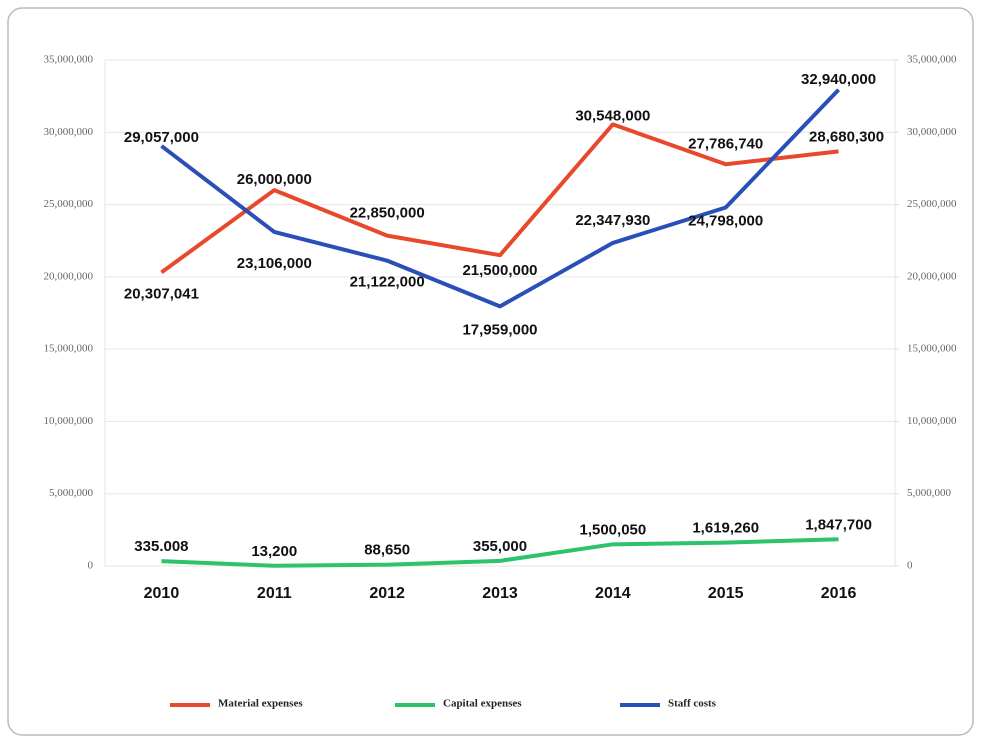 The height and width of the screenshot is (741, 981). Describe the element at coordinates (274, 179) in the screenshot. I see `data-label: 26,000,000` at that location.